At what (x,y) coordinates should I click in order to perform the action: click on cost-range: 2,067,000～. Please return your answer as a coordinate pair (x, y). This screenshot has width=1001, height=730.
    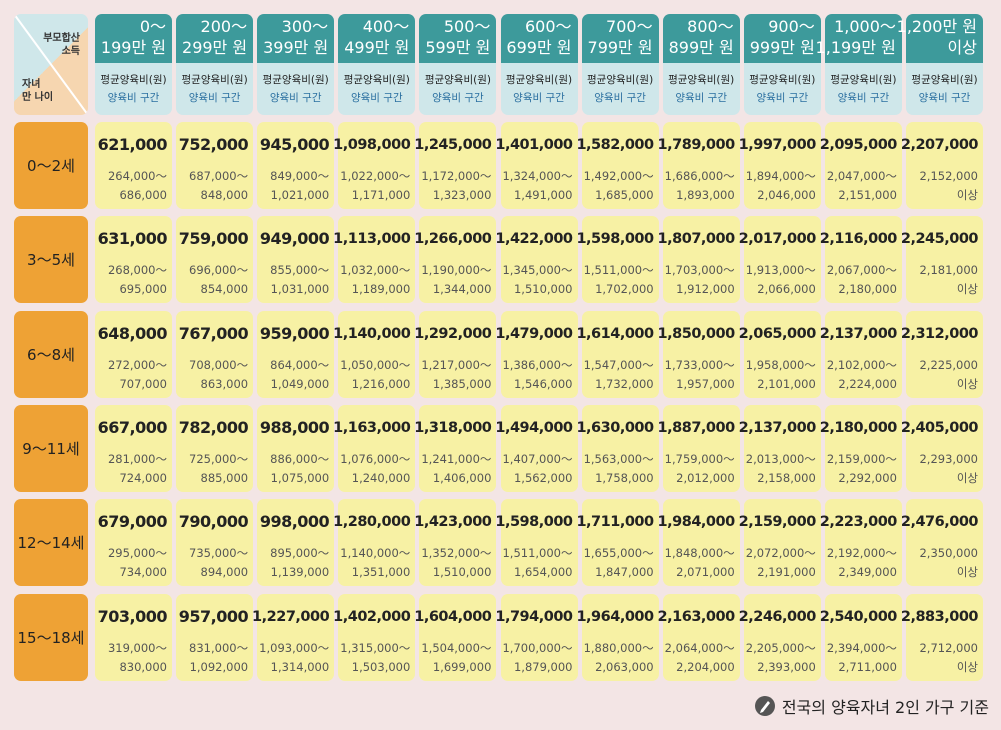
    Looking at the image, I should click on (861, 270).